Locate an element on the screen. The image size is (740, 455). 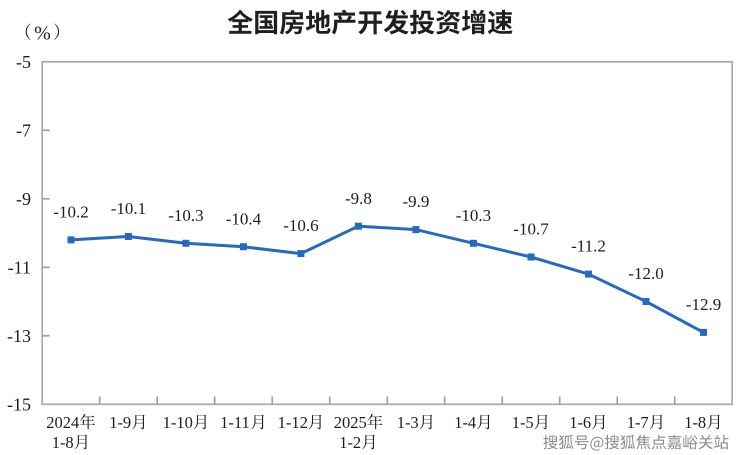
svg-text: -9.9 is located at coordinates (415, 201).